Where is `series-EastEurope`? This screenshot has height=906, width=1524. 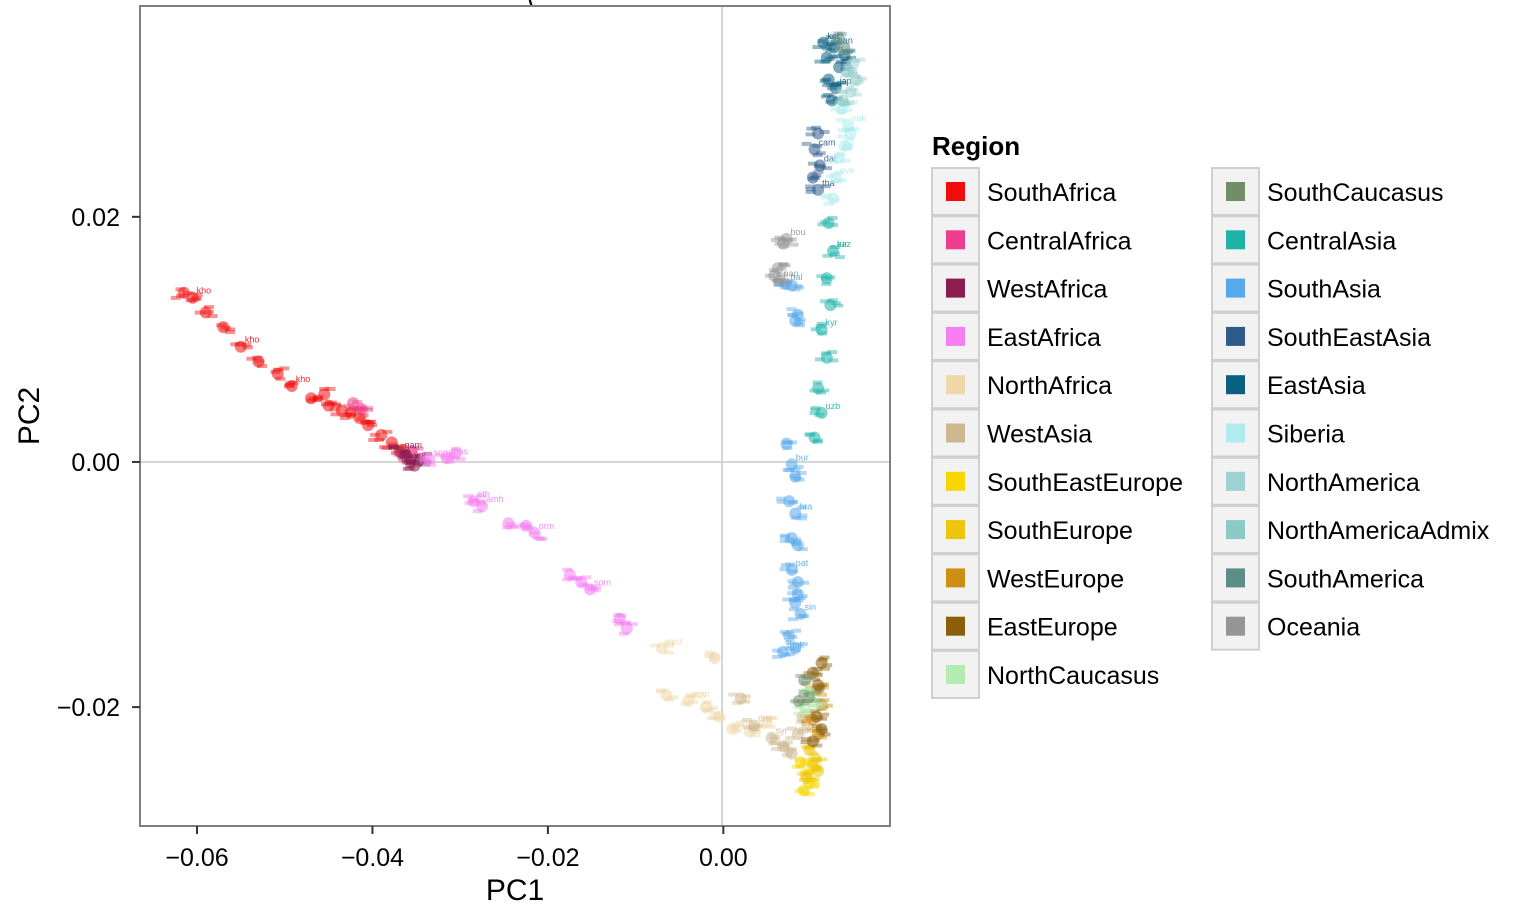
series-EastEurope is located at coordinates (816, 701).